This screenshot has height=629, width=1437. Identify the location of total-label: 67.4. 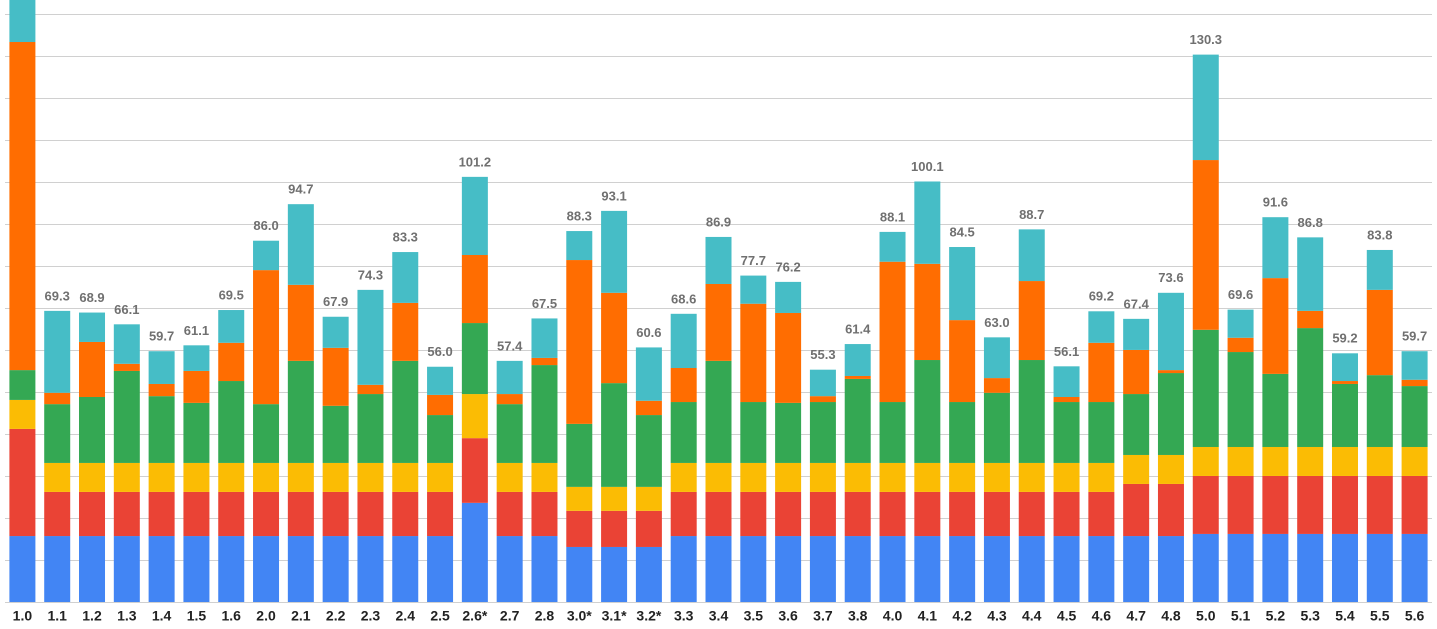
(1137, 303).